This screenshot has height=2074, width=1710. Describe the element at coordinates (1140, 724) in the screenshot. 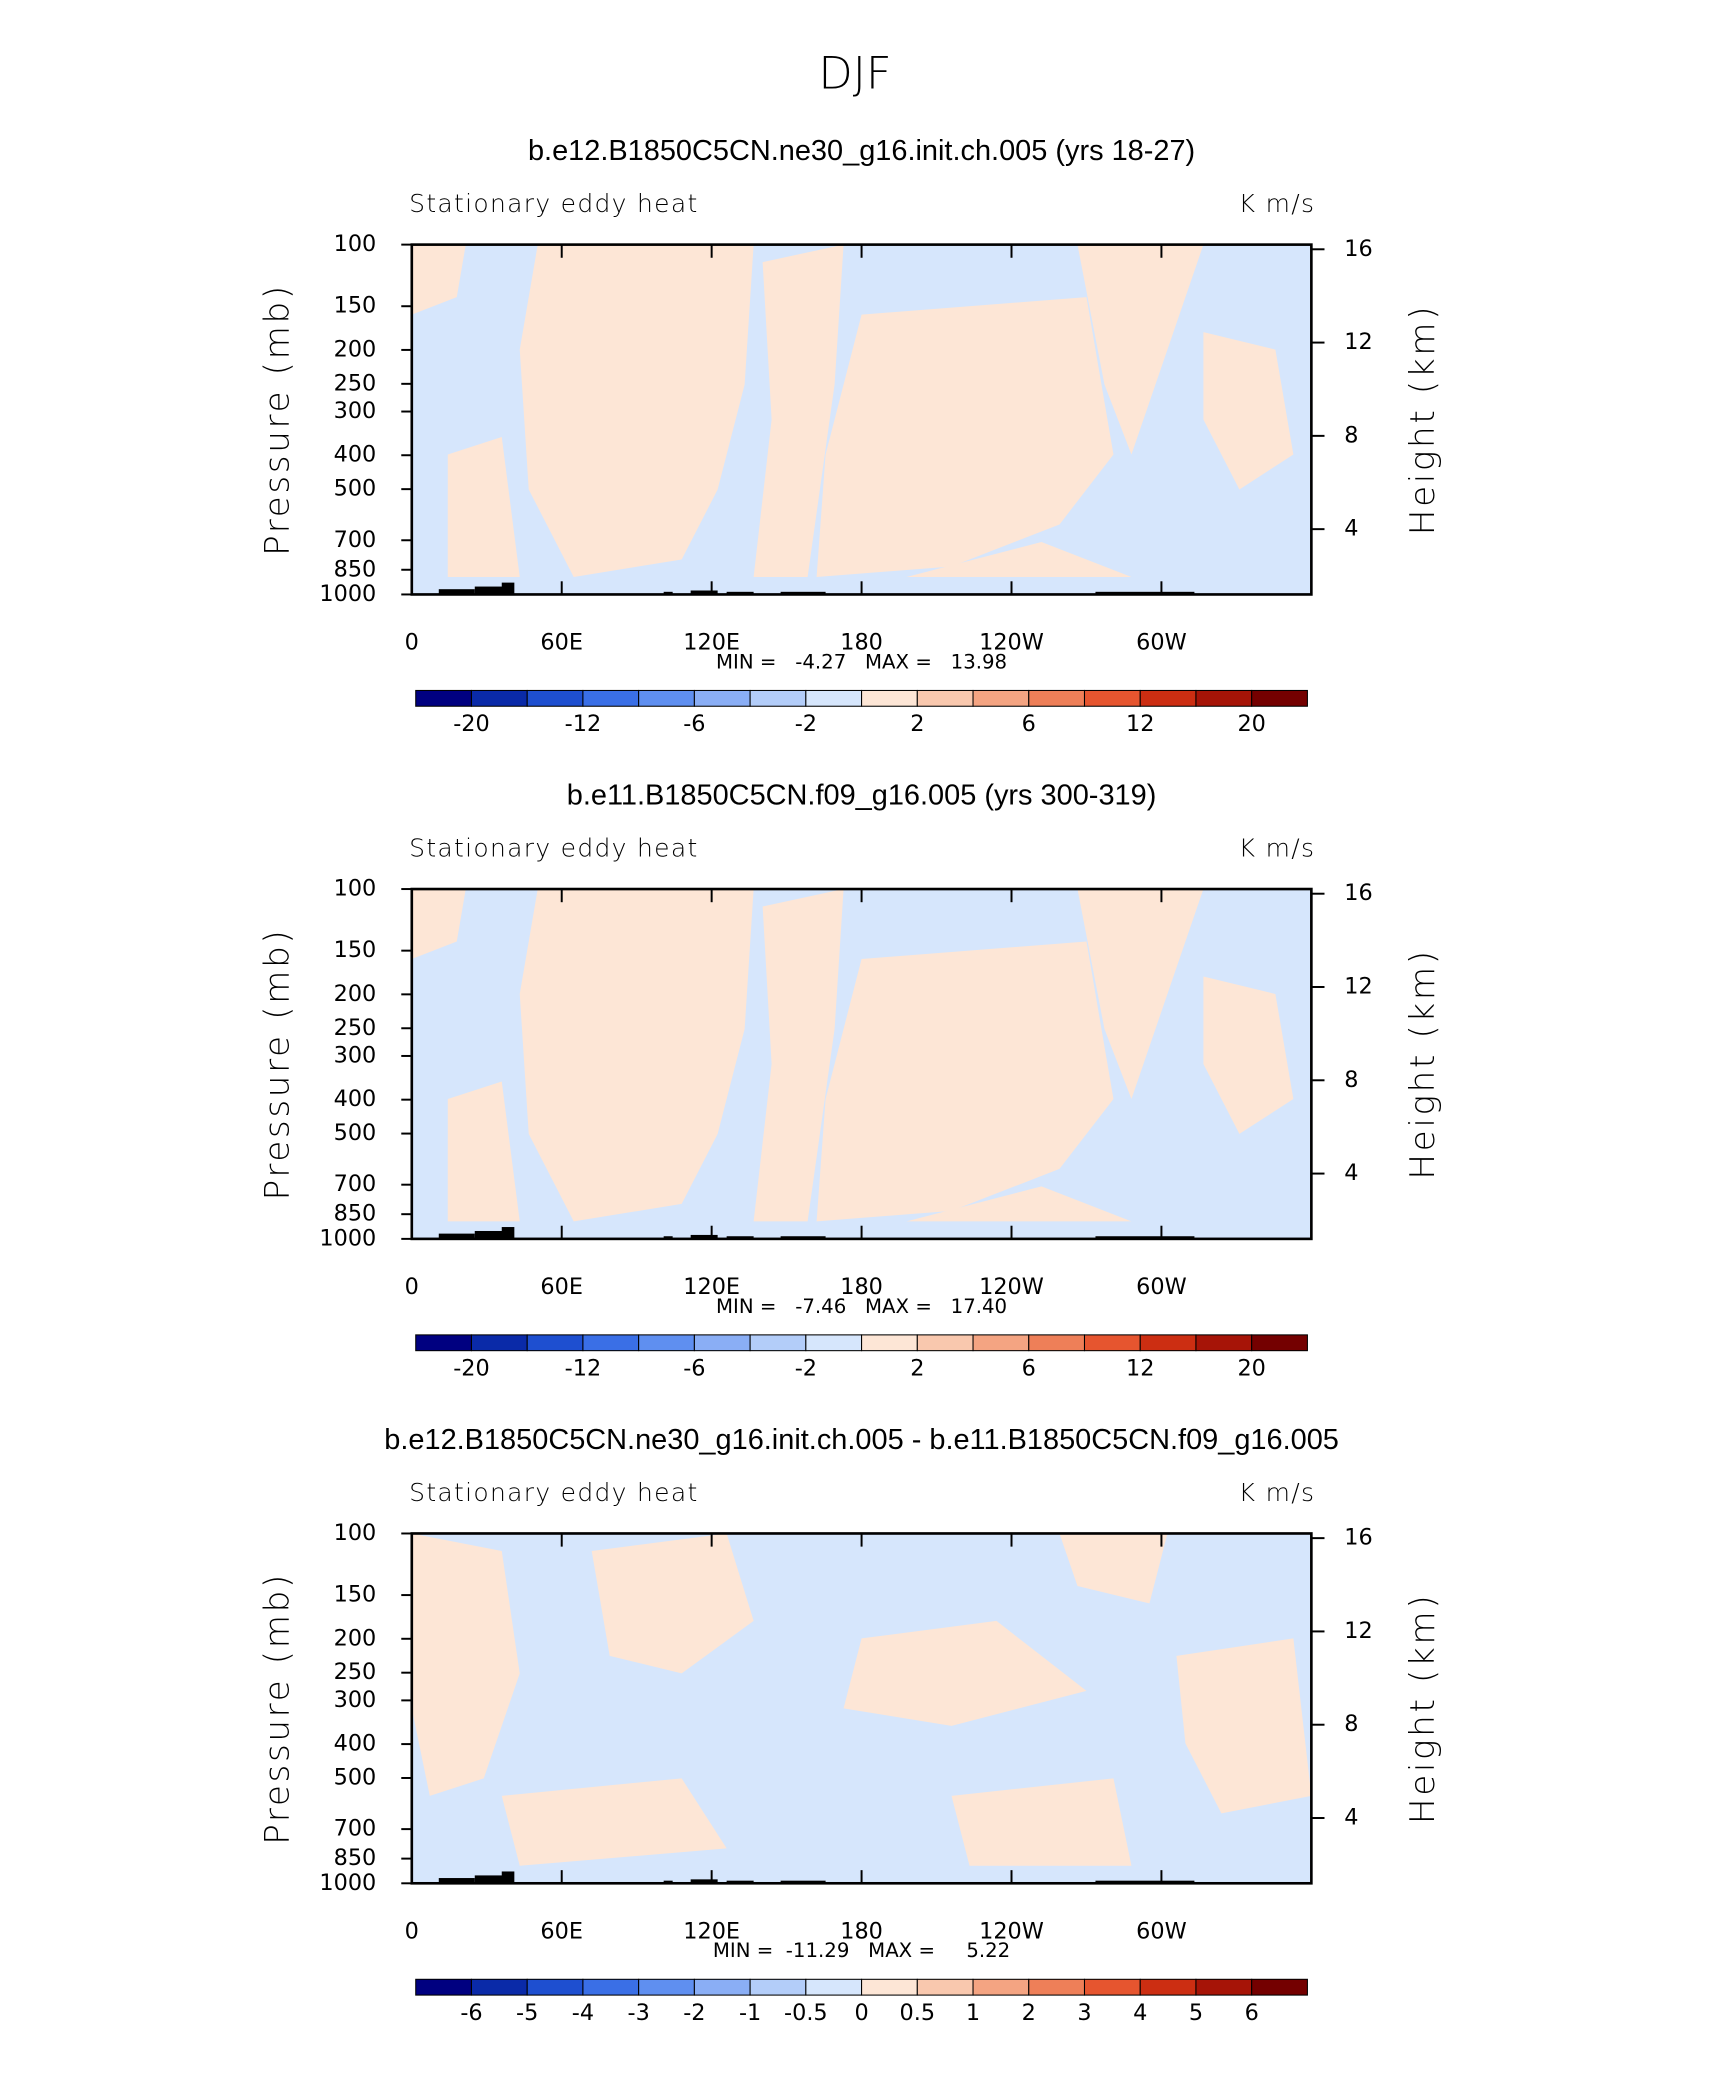

I see `colorbar-label: 12` at that location.